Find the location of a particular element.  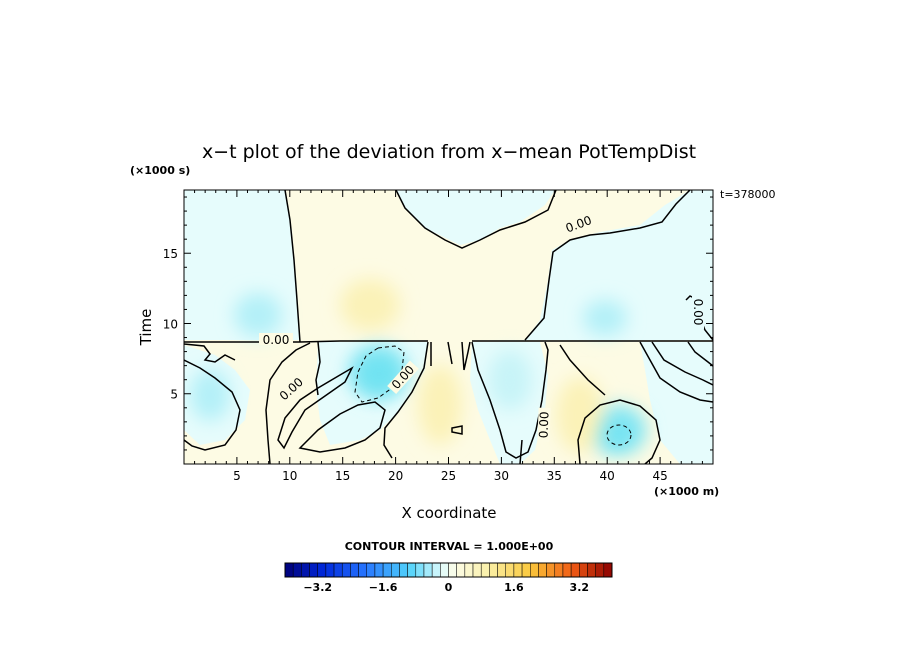

colorbar-frame is located at coordinates (448, 570).